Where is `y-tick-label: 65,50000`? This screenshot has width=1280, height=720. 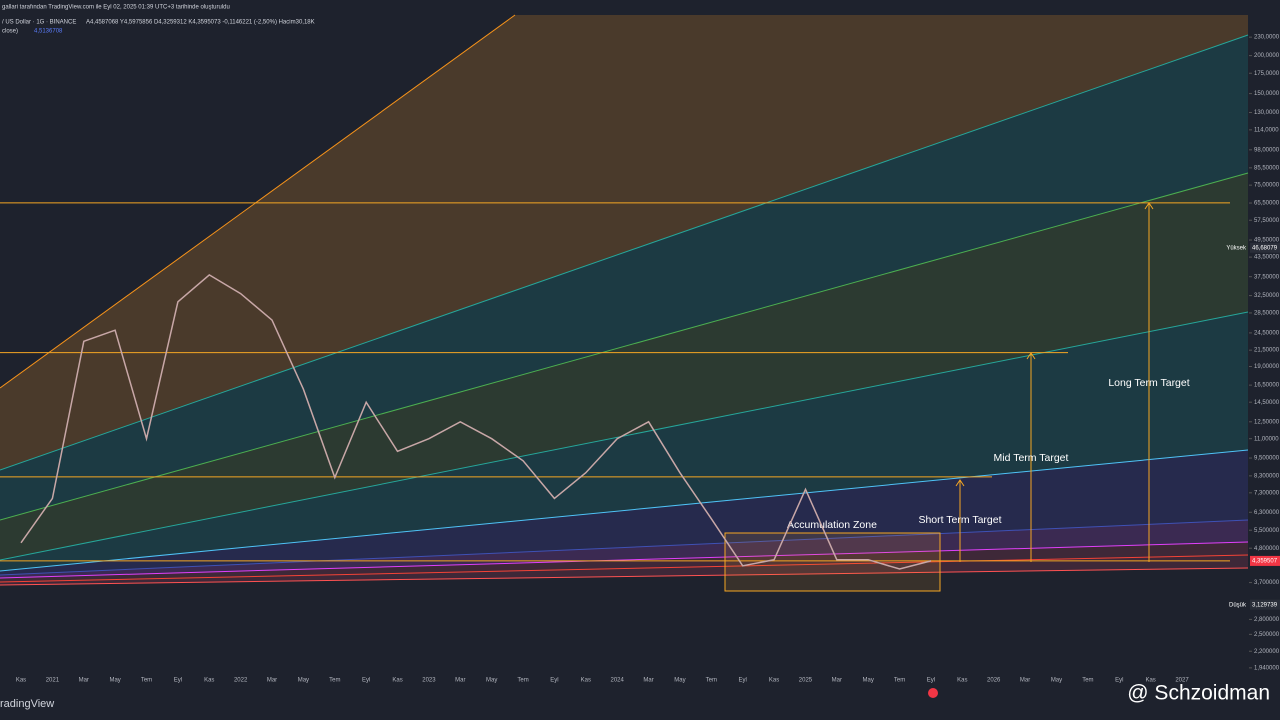
y-tick-label: 65,50000 is located at coordinates (1267, 204).